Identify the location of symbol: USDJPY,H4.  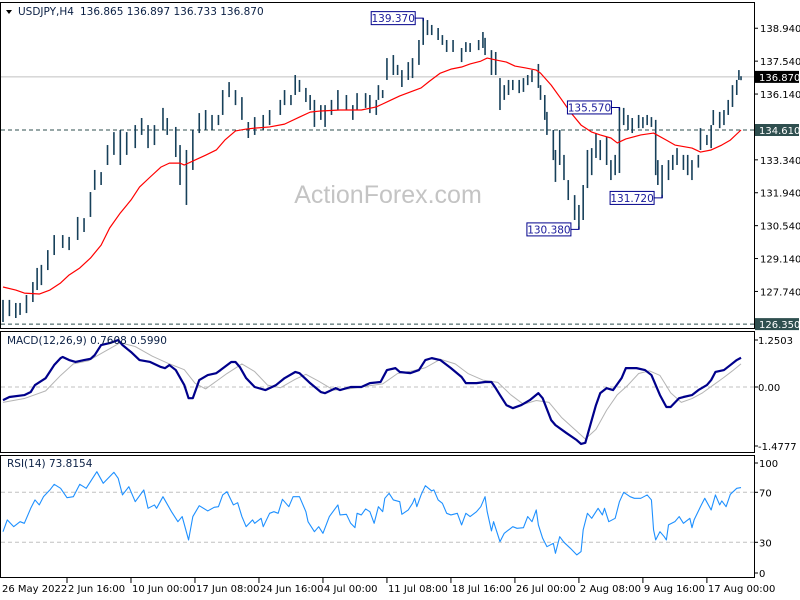
(46, 12).